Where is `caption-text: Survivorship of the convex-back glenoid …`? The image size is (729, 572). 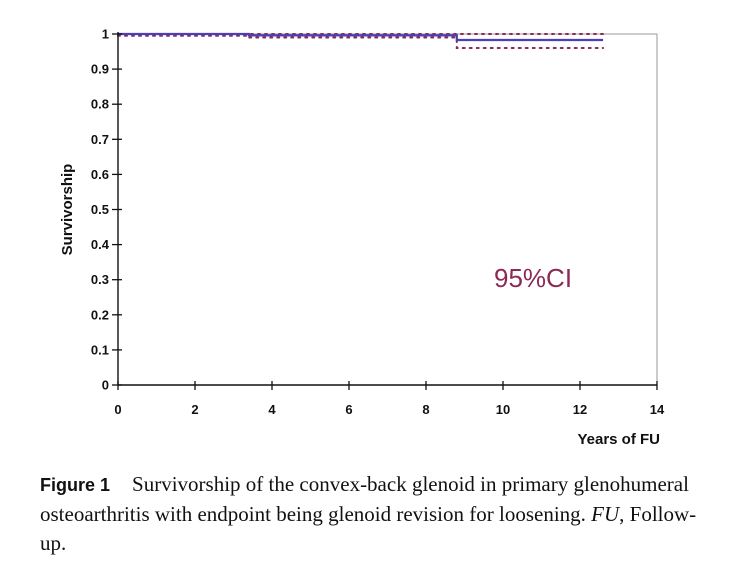
caption-text: Survivorship of the convex-back glenoid … is located at coordinates (364, 499).